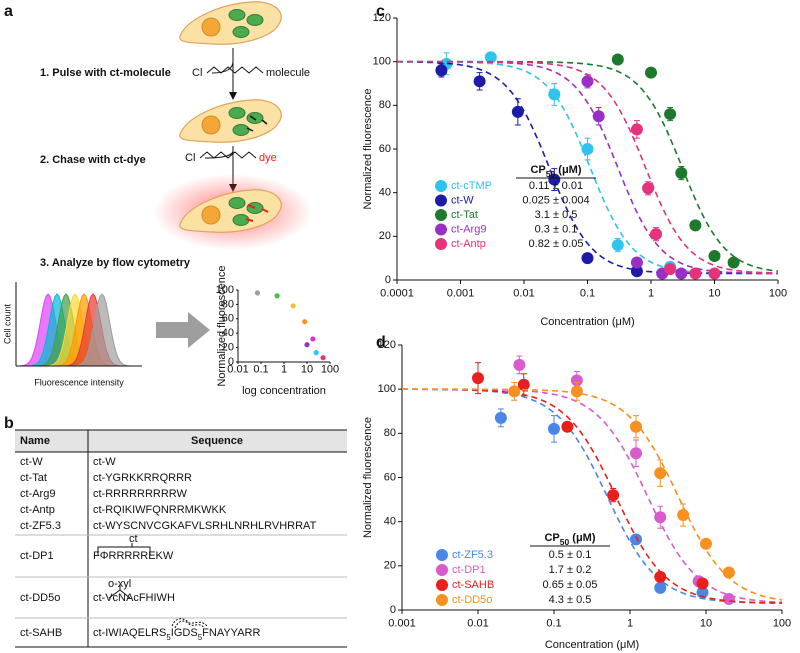 The height and width of the screenshot is (653, 800). Describe the element at coordinates (124, 549) in the screenshot. I see `cyclization-bracket` at that location.